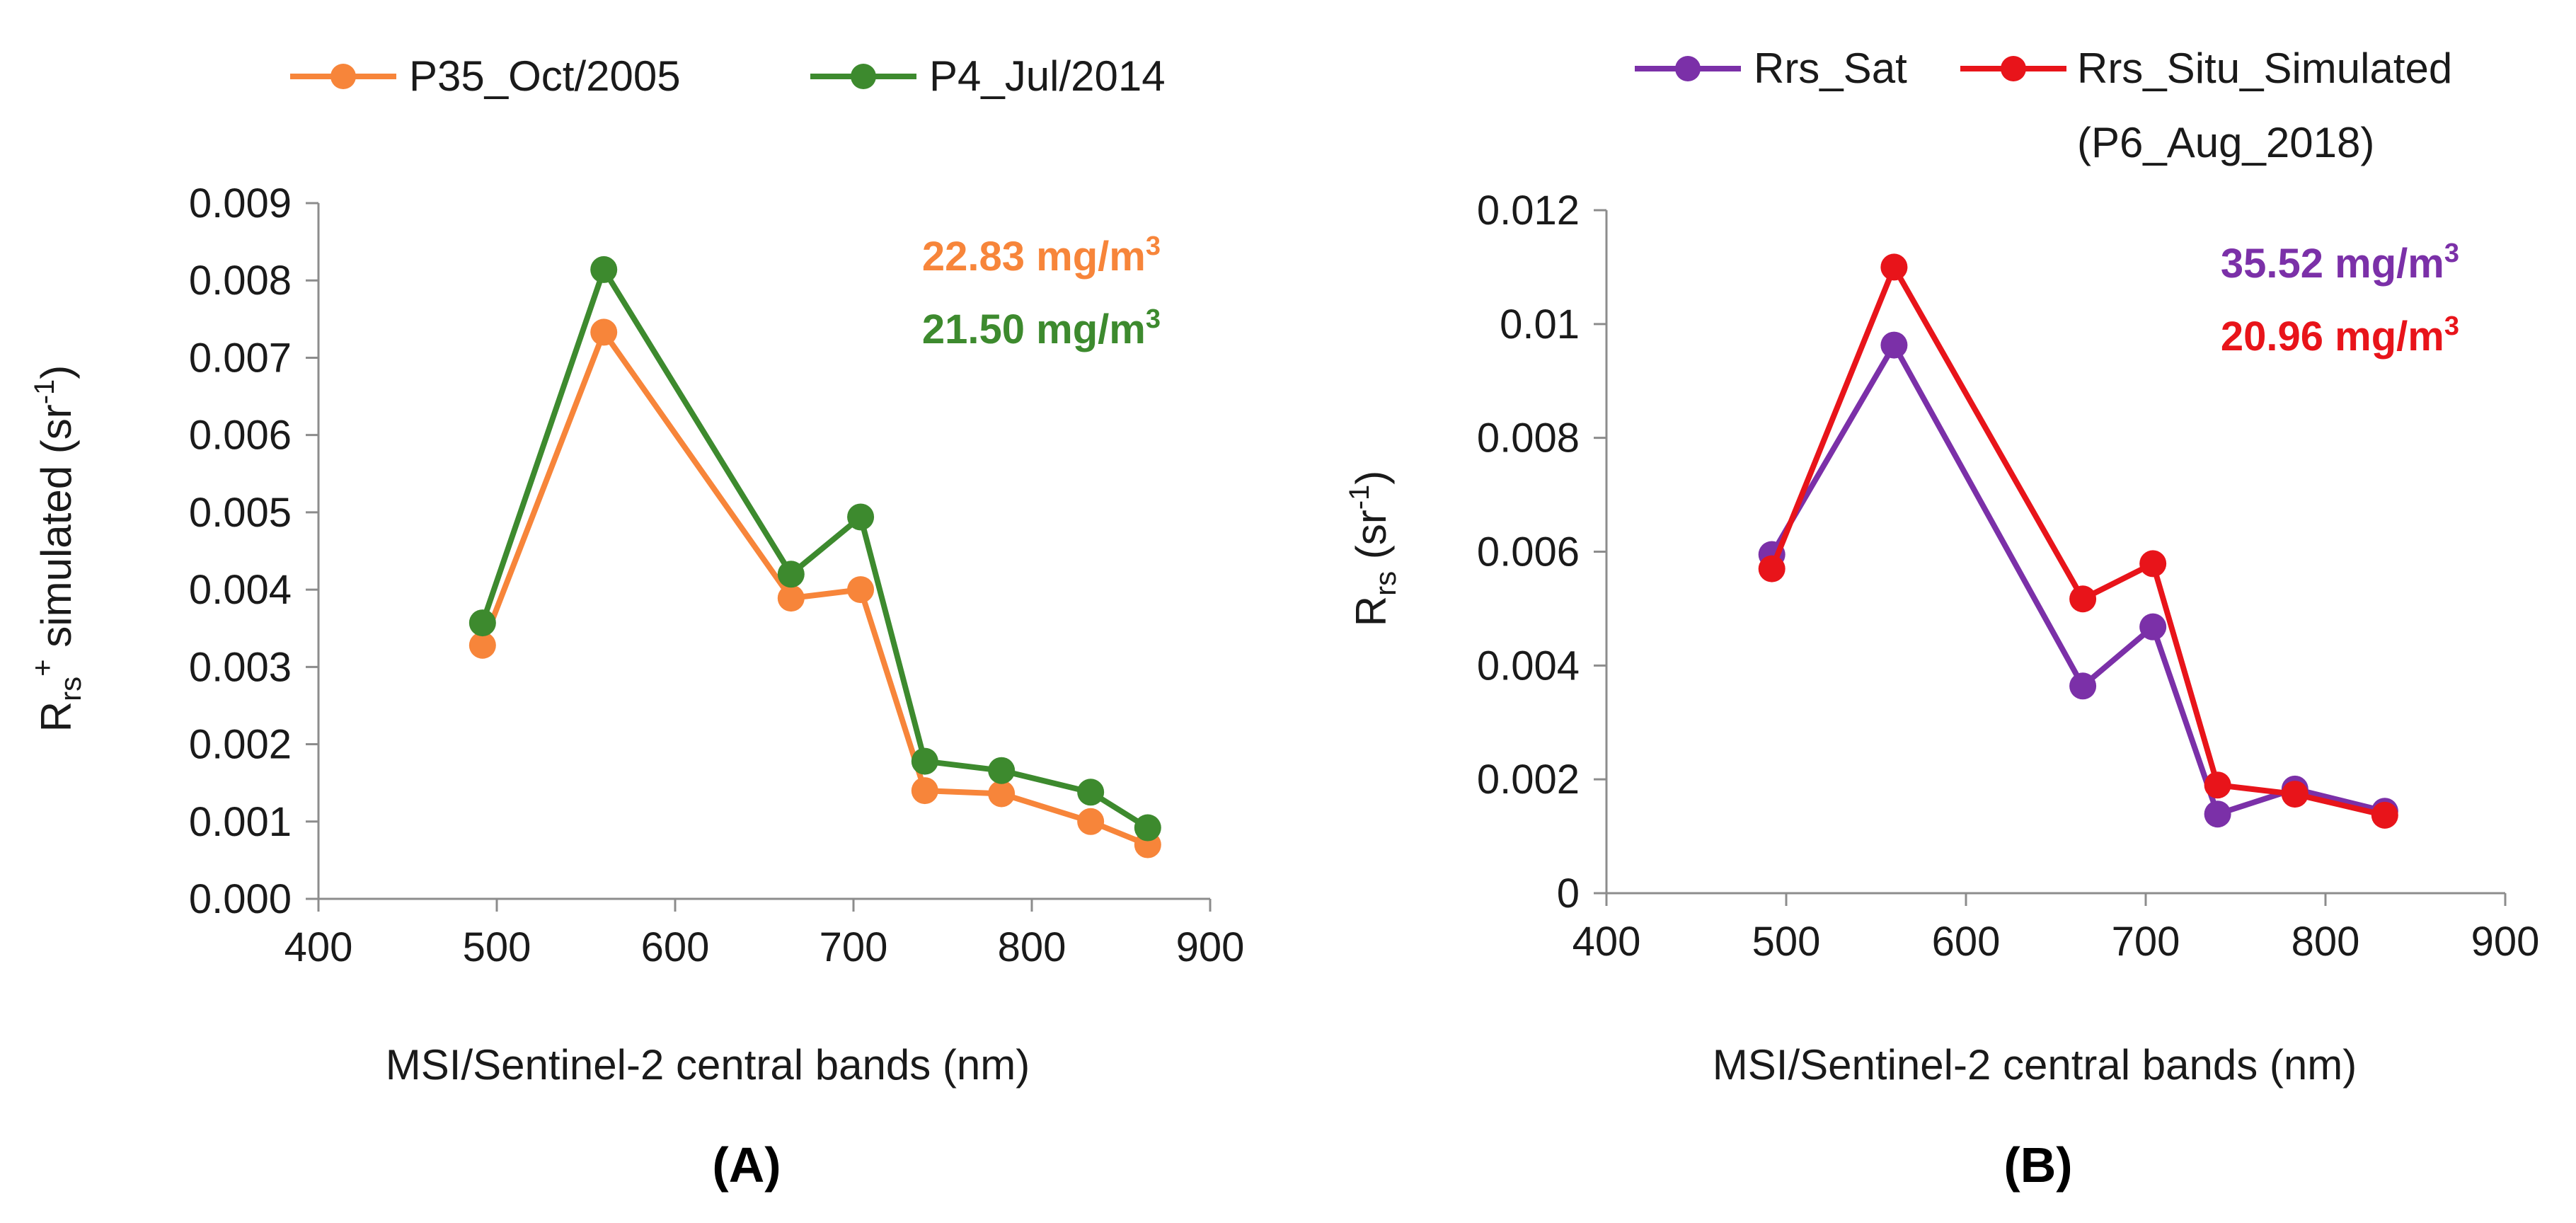 This screenshot has height=1223, width=2576. I want to click on x-ticks-b: 400 500 600 700 800 900, so click(2056, 929).